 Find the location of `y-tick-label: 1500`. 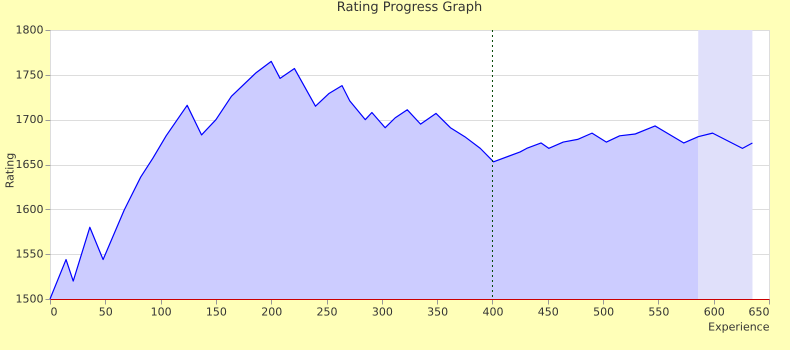

y-tick-label: 1500 is located at coordinates (30, 299).